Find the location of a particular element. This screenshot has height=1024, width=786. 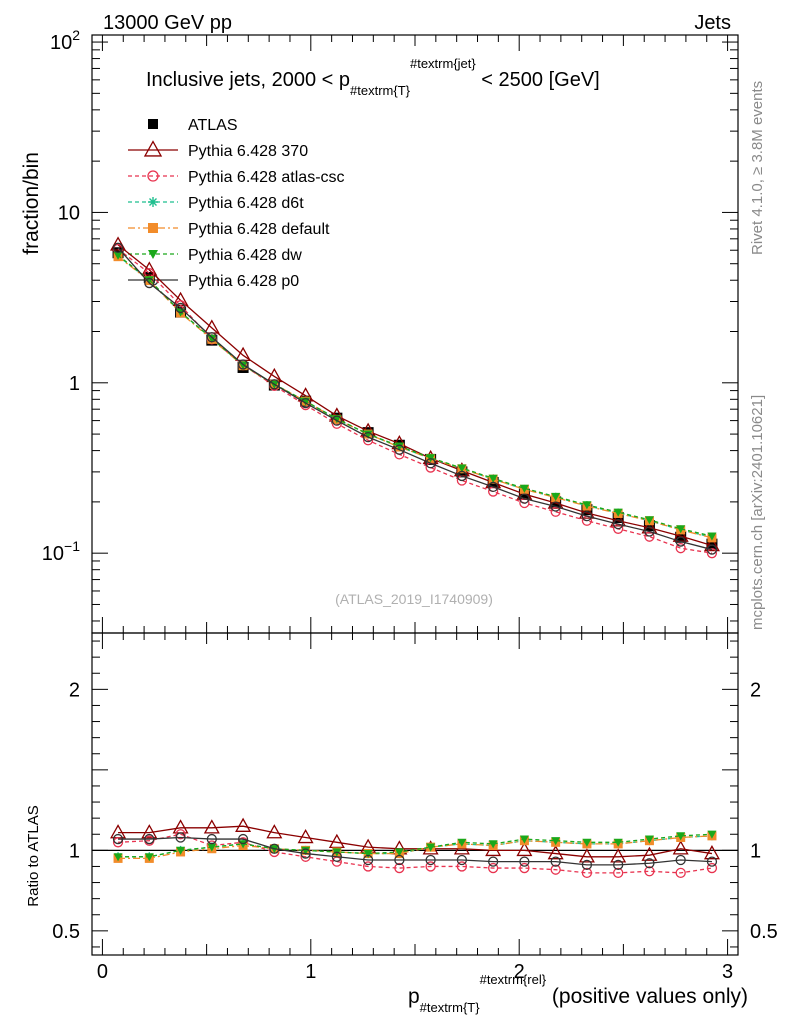

ratio-y-tick-label-right: 2 is located at coordinates (755, 690).